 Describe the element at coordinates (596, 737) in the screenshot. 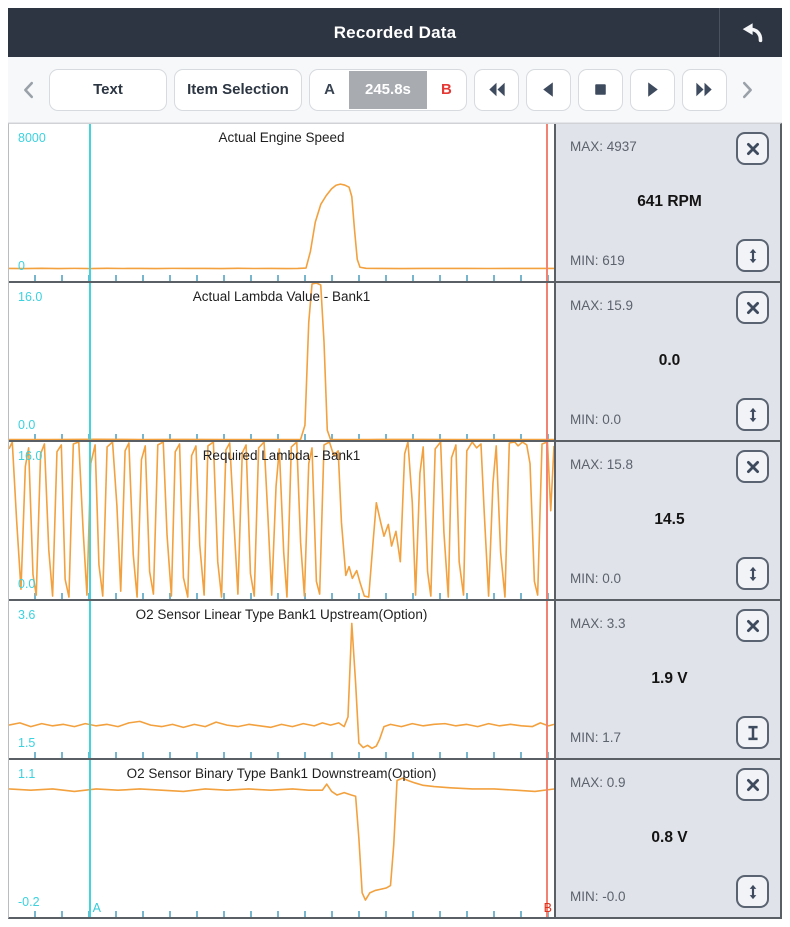

I see `min-value-label: MIN: 1.7` at that location.